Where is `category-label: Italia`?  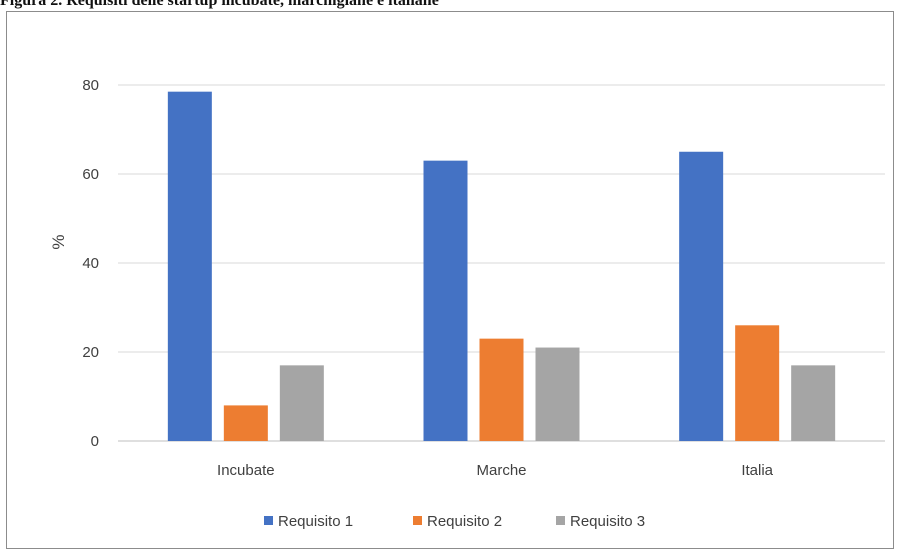
category-label: Italia is located at coordinates (757, 470).